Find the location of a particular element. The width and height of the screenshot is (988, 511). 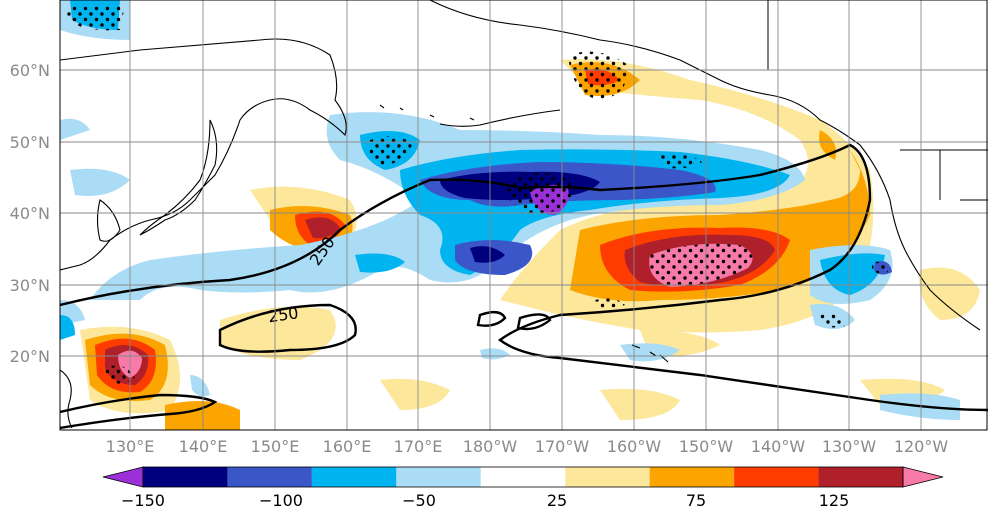

lon-label-120w: 120°W is located at coordinates (921, 446).